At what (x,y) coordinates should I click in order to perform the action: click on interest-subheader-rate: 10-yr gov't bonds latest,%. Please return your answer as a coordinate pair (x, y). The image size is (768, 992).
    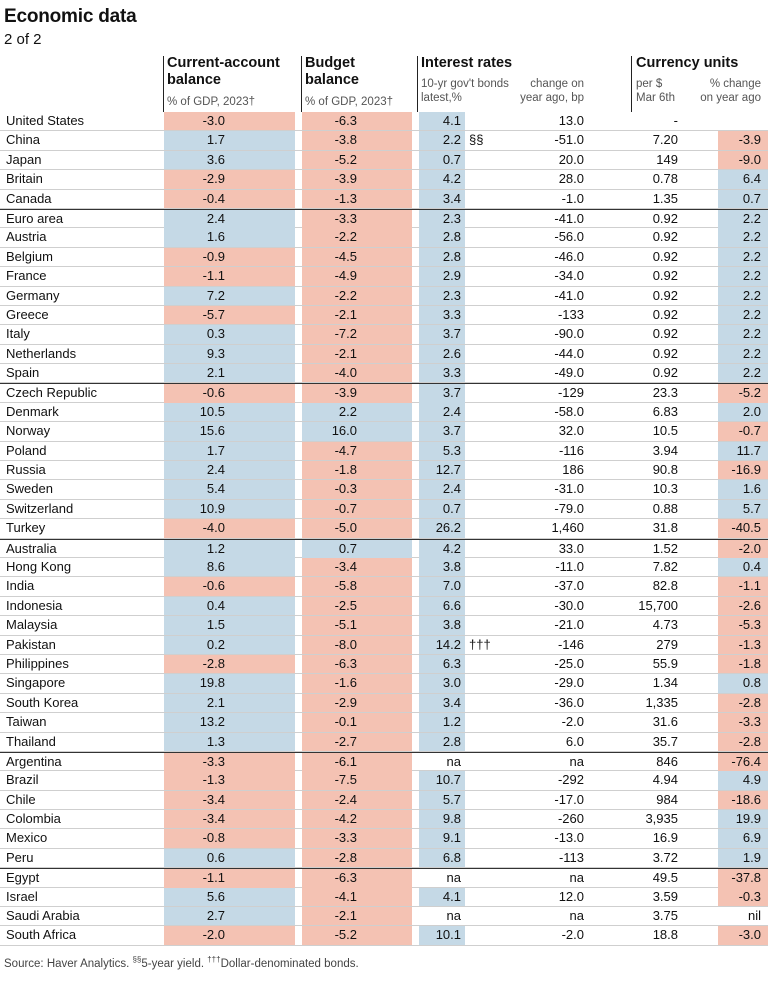
    Looking at the image, I should click on (465, 91).